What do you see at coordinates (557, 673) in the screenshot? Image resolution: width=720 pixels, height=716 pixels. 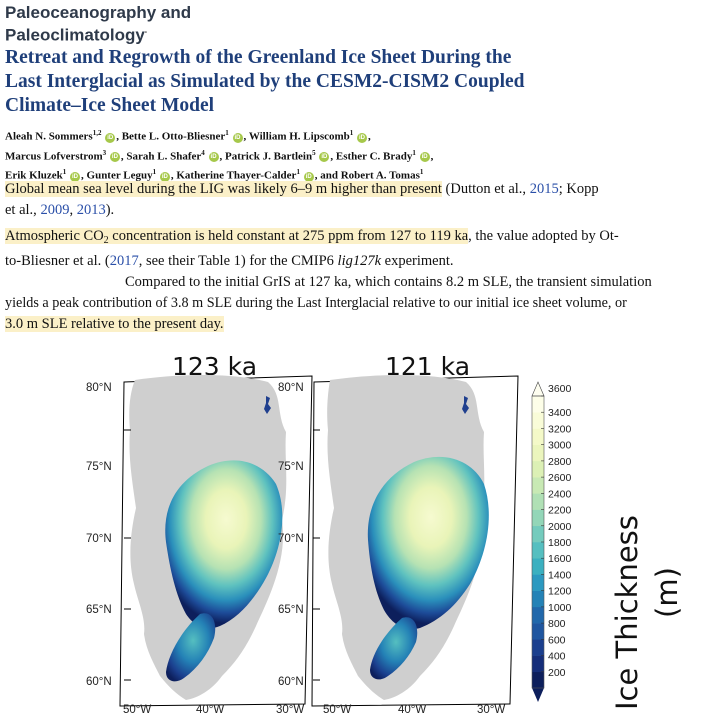 I see `colorbar-tick-label: 200` at bounding box center [557, 673].